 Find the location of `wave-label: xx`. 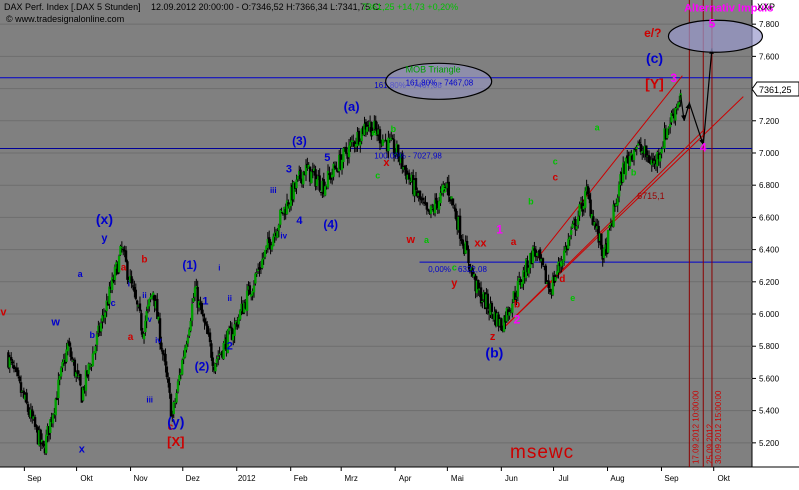

wave-label: xx is located at coordinates (480, 243).